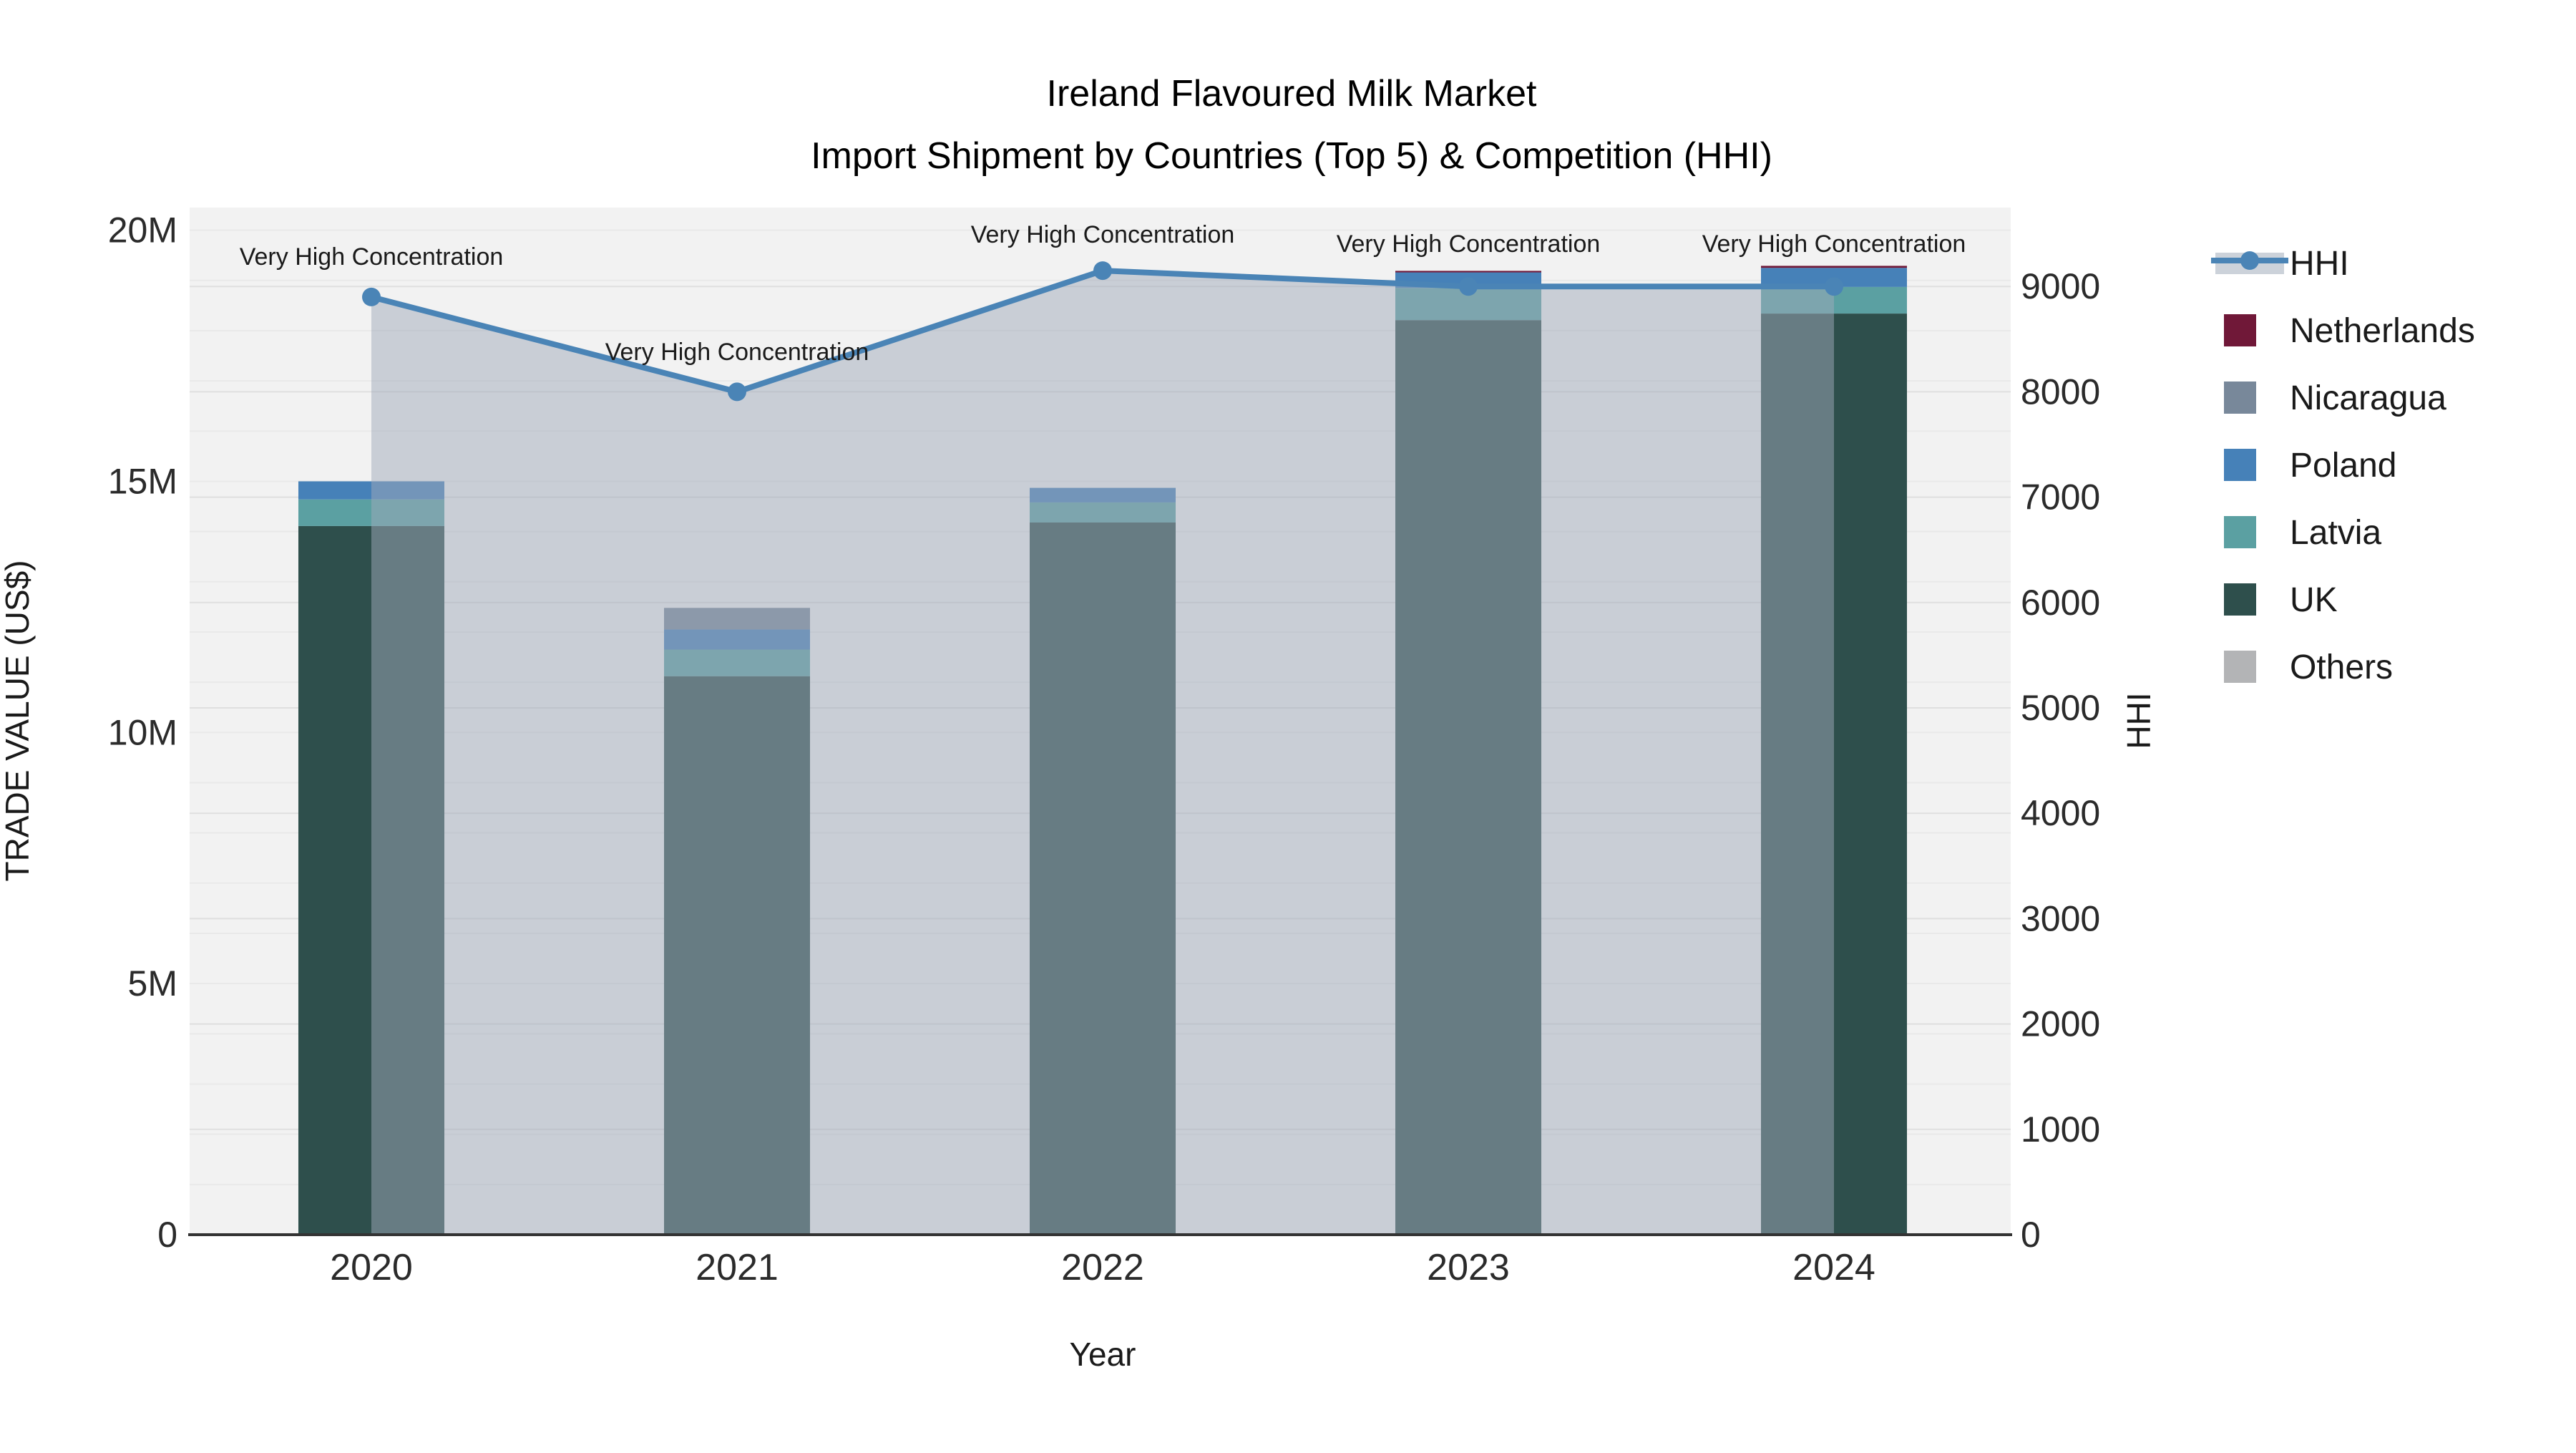  What do you see at coordinates (2060, 391) in the screenshot?
I see `y-right-tick-label: 8000` at bounding box center [2060, 391].